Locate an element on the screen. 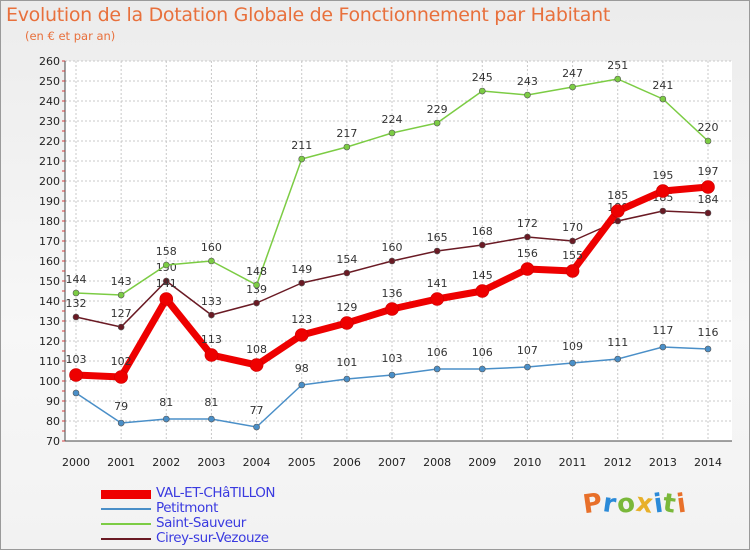 Image resolution: width=750 pixels, height=550 pixels. data-label-1: 77 is located at coordinates (257, 410).